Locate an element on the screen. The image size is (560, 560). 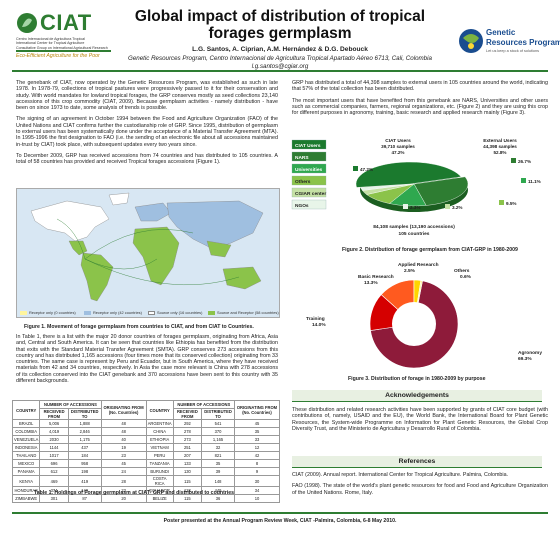
total-countries: 105 countries is located at coordinates (414, 234).